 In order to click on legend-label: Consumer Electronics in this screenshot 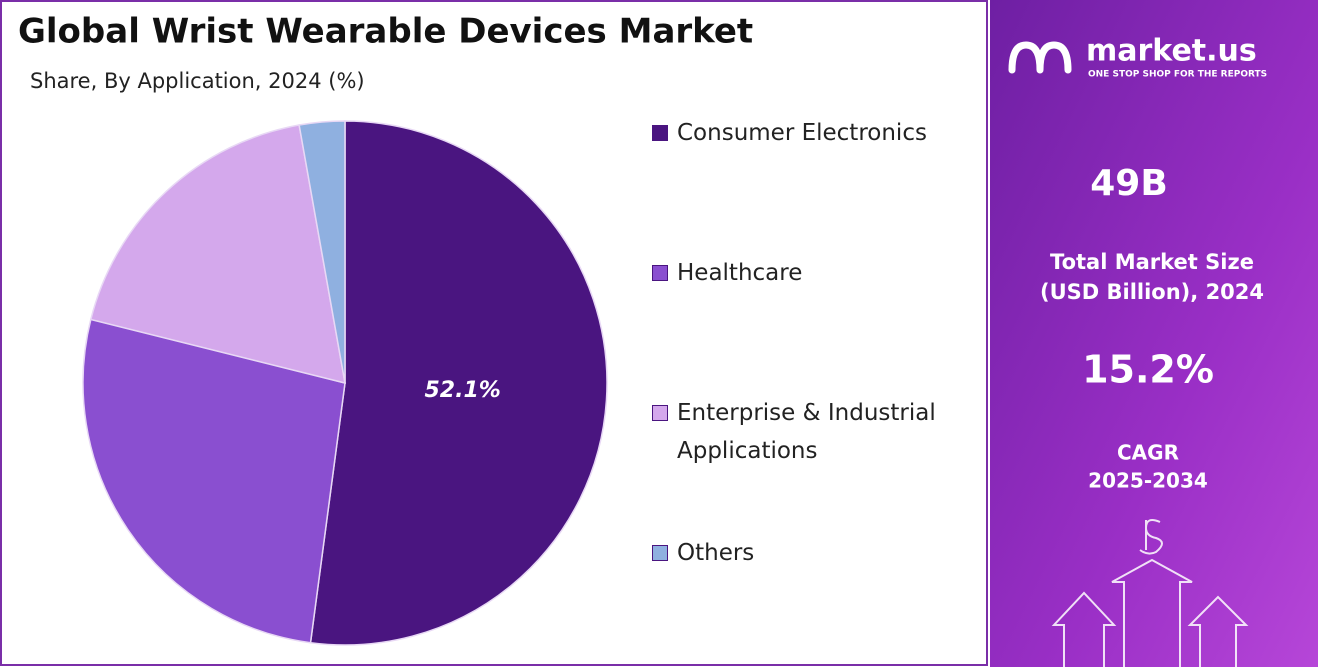, I will do `click(802, 133)`.